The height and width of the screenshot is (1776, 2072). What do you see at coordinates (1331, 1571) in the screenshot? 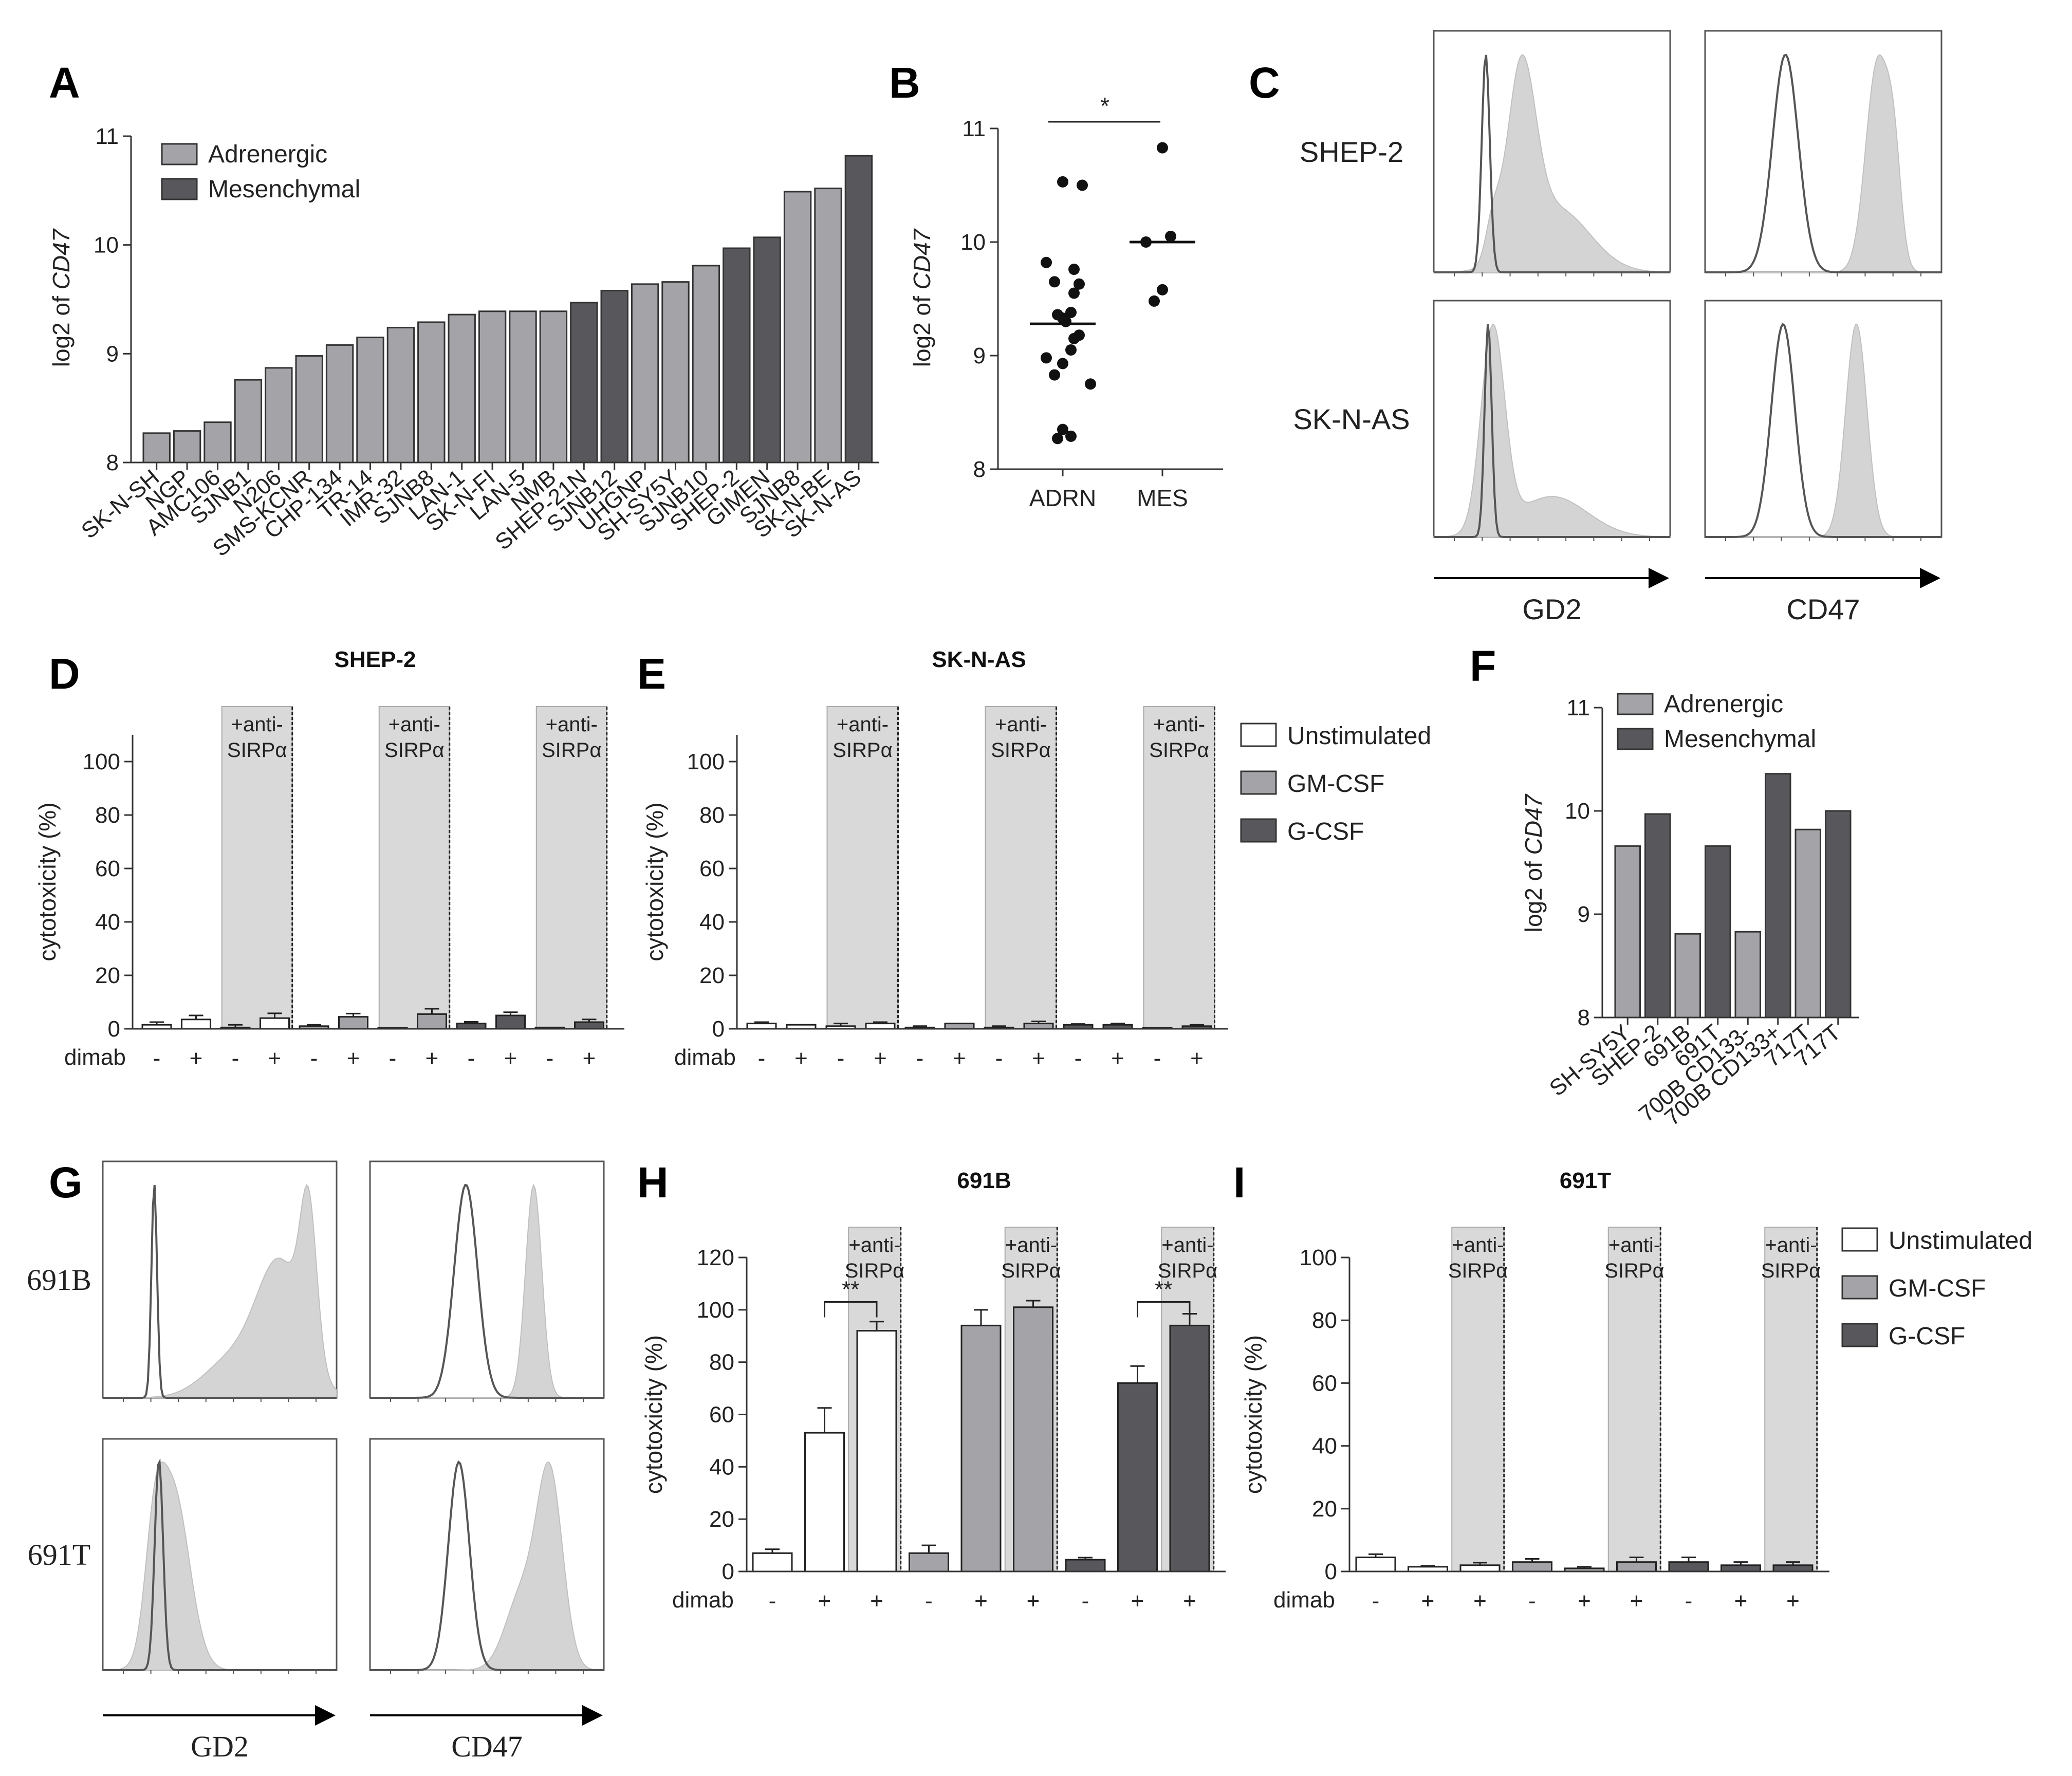
I see `y-tick-label: 0` at bounding box center [1331, 1571].